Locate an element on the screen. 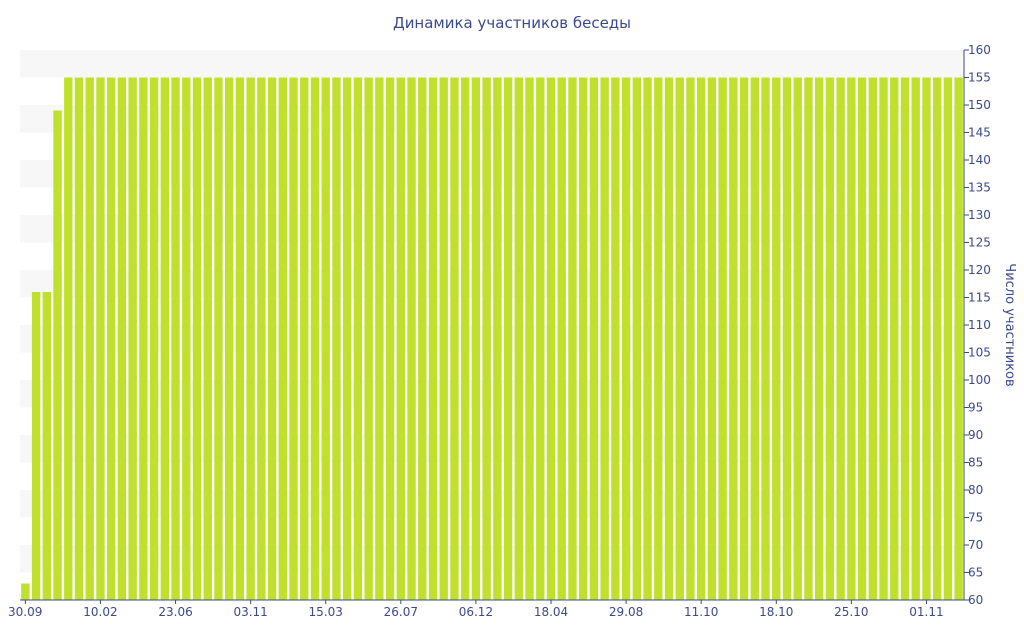 This screenshot has width=1024, height=640. y-tick-label: 125 is located at coordinates (979, 243).